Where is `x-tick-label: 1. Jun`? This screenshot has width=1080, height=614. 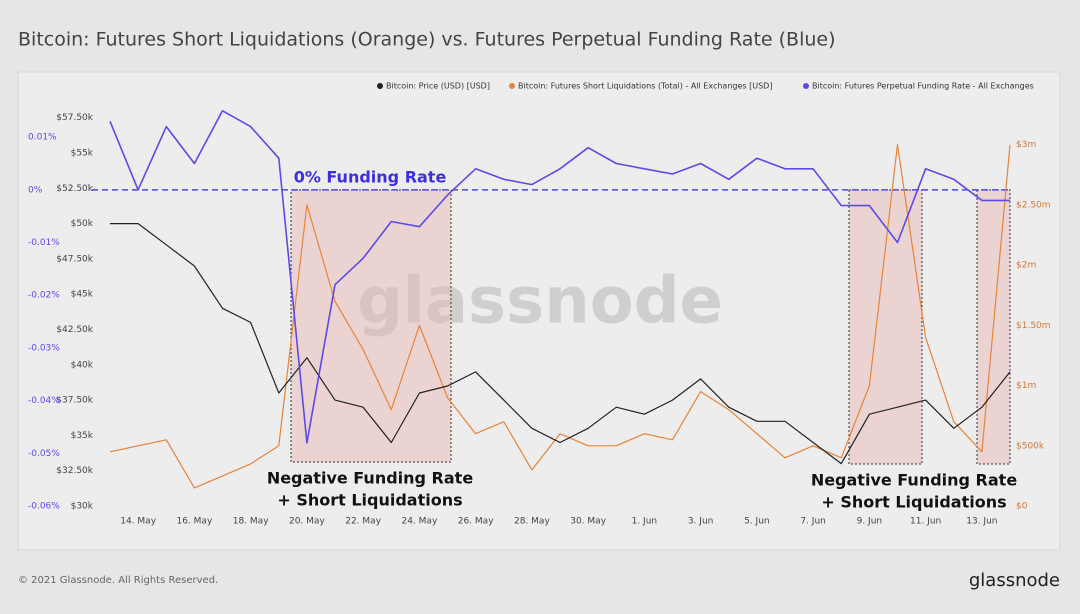
x-tick-label: 1. Jun is located at coordinates (645, 522).